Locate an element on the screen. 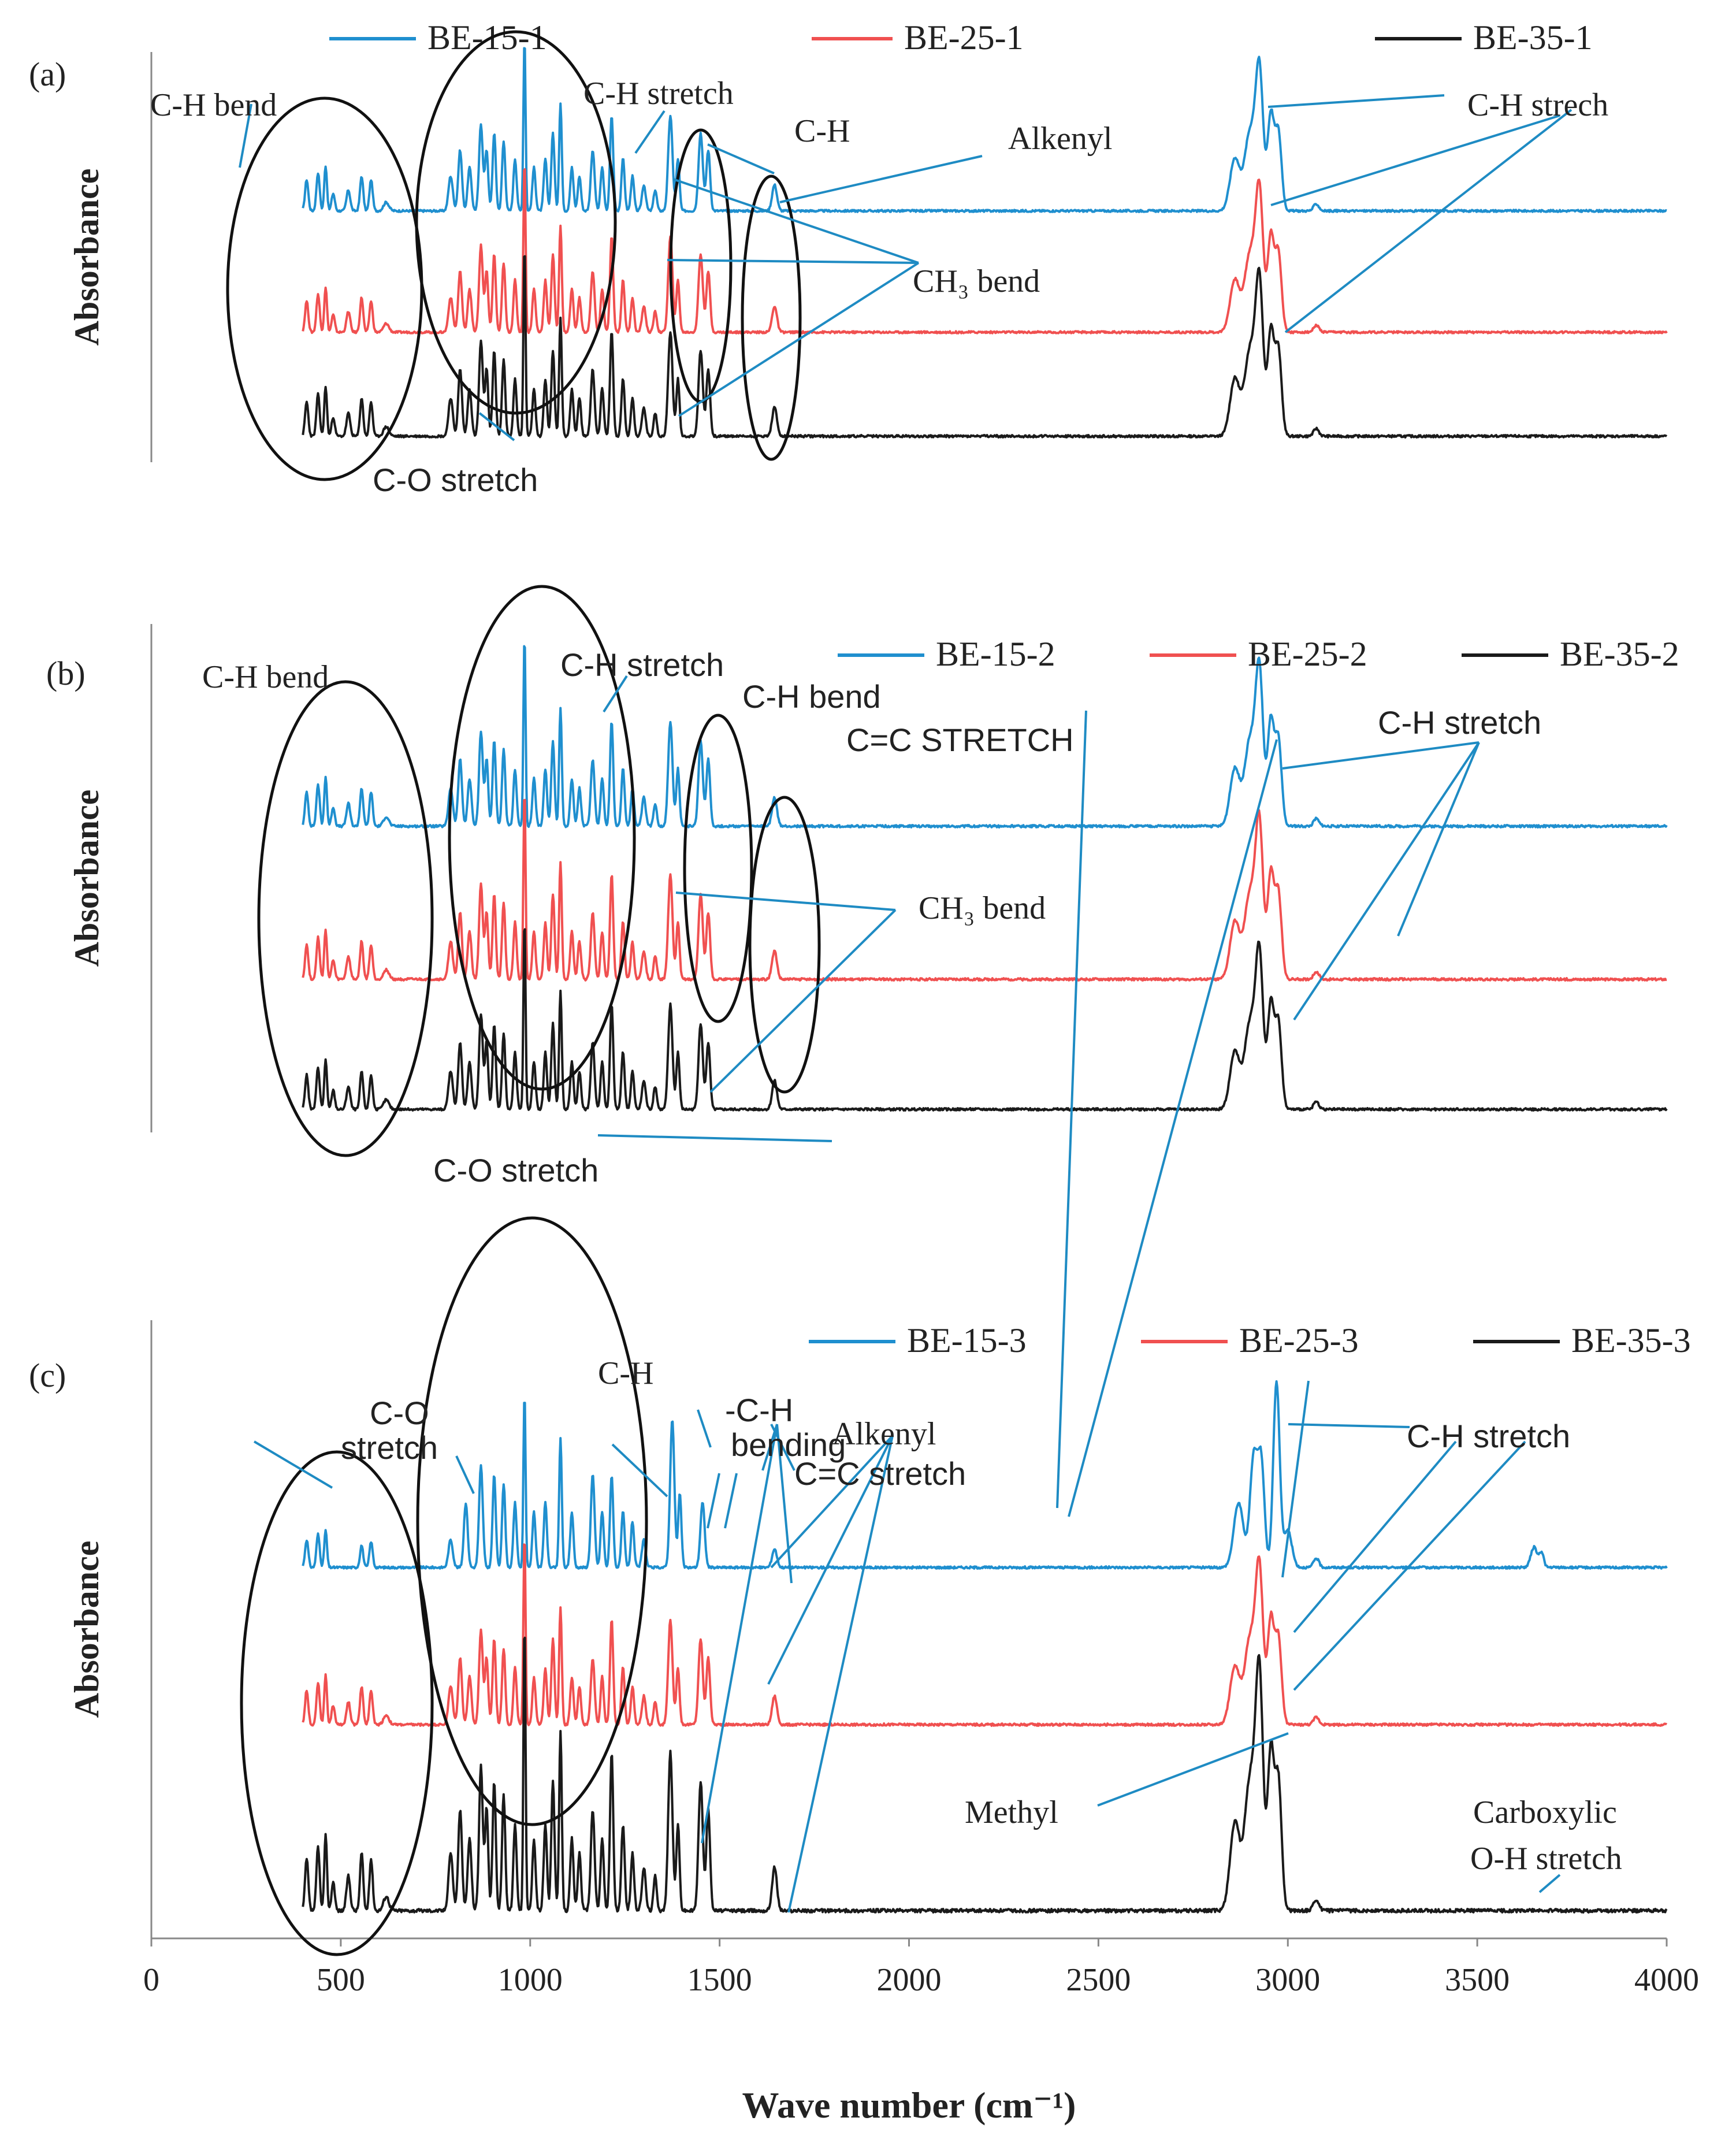  legend-label-be-25-3: BE-25-3 is located at coordinates (1299, 1340).